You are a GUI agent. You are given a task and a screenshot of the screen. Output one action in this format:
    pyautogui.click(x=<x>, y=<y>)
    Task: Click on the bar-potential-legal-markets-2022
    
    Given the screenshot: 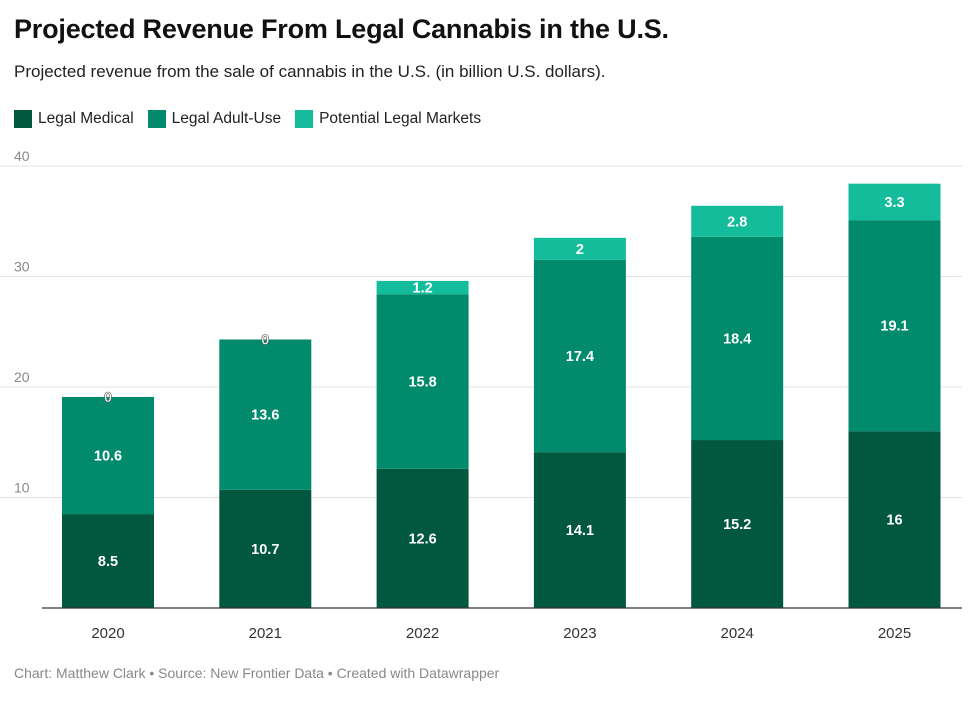 What is the action you would take?
    pyautogui.click(x=422, y=287)
    